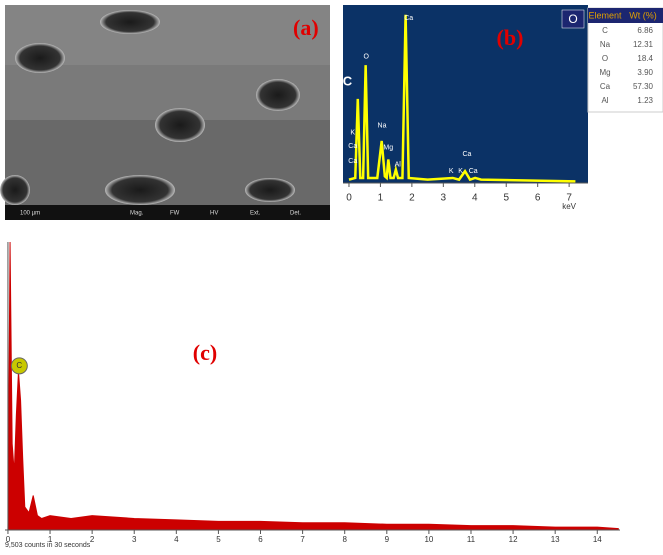 Image resolution: width=663 pixels, height=555 pixels. I want to click on footnote: 9,503 counts in 30 seconds, so click(48, 545).